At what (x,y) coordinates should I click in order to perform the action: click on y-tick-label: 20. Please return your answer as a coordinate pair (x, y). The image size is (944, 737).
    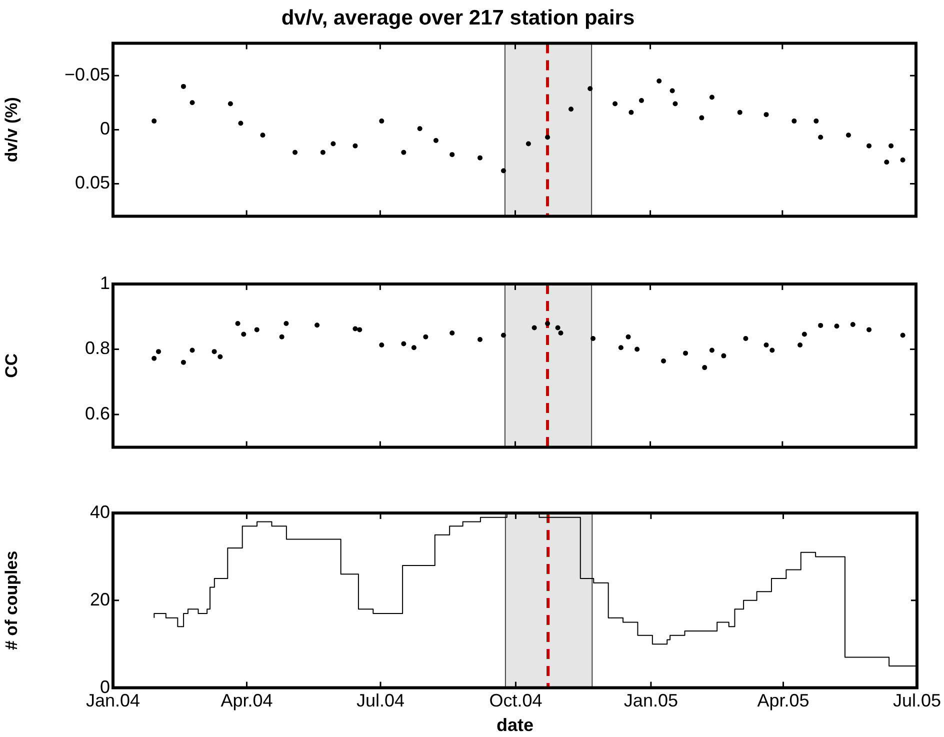
    Looking at the image, I should click on (100, 599).